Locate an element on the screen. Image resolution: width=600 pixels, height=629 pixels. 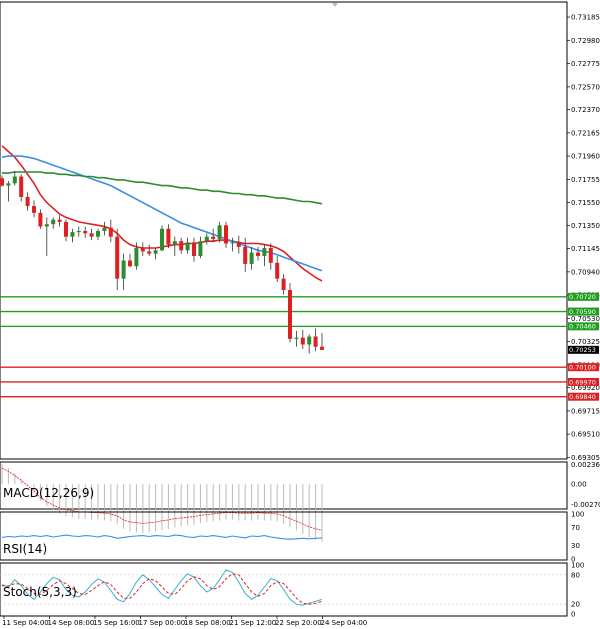
rsi-axis: 100 70 30 0 is located at coordinates (577, 537).